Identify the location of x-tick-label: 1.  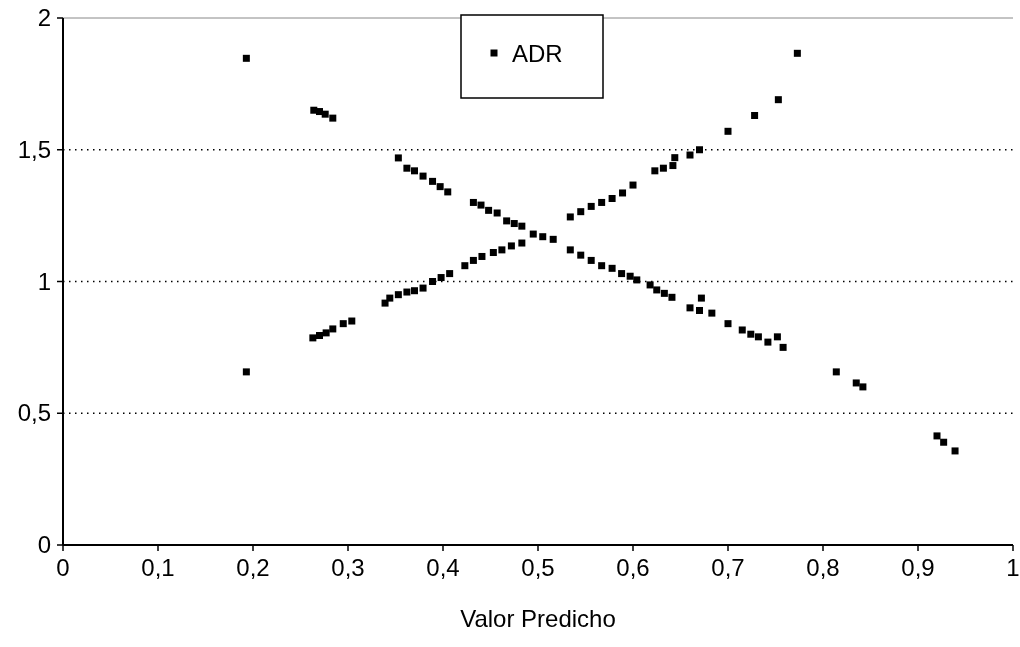
(1013, 567).